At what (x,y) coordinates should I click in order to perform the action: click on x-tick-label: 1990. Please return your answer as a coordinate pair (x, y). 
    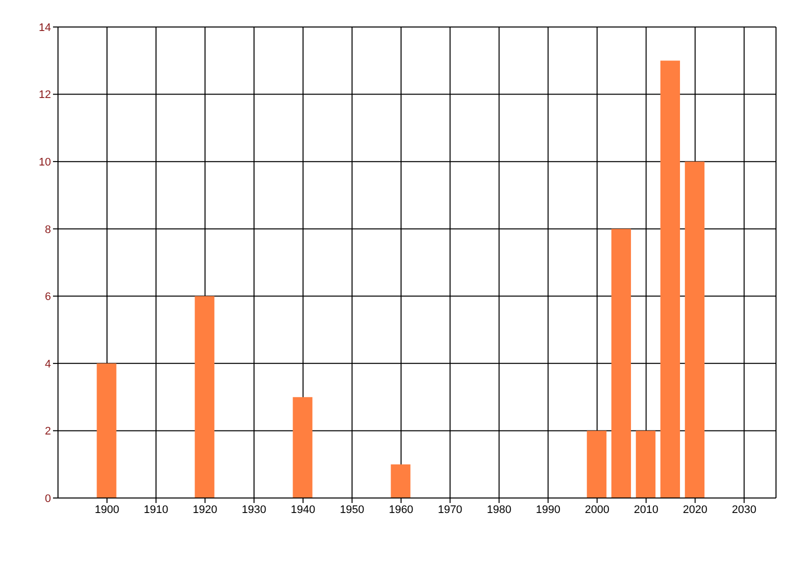
    Looking at the image, I should click on (548, 510).